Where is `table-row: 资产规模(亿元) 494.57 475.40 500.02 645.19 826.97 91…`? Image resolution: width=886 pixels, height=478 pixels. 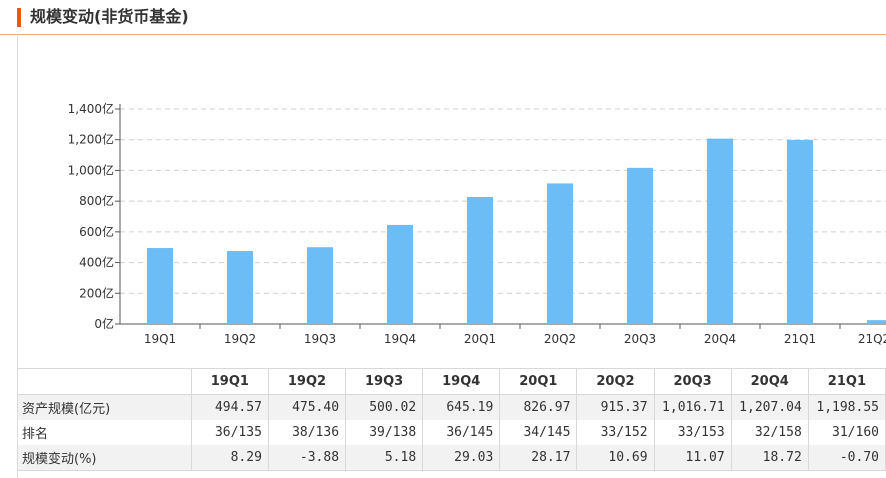 table-row: 资产规模(亿元) 494.57 475.40 500.02 645.19 826.97 91… is located at coordinates (452, 408).